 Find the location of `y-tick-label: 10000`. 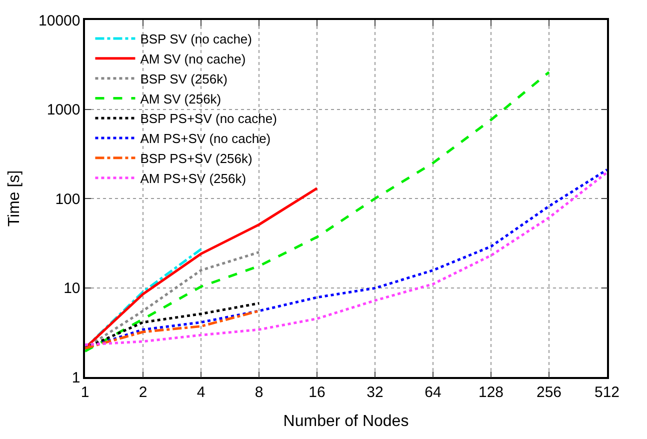

y-tick-label: 10000 is located at coordinates (59, 21).